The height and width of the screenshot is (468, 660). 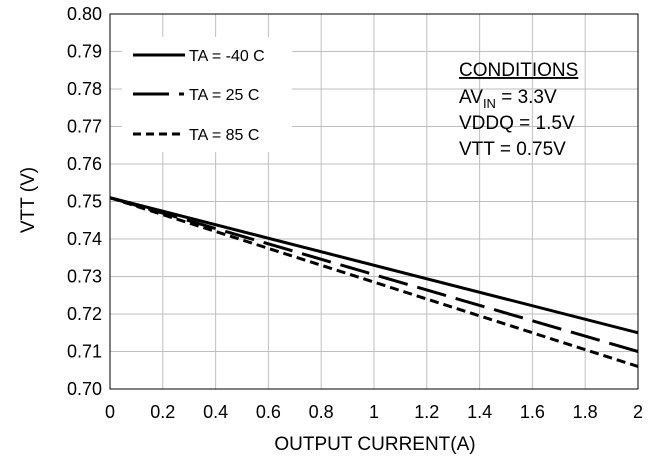 I want to click on x-tick-label: 1.4, so click(x=479, y=412).